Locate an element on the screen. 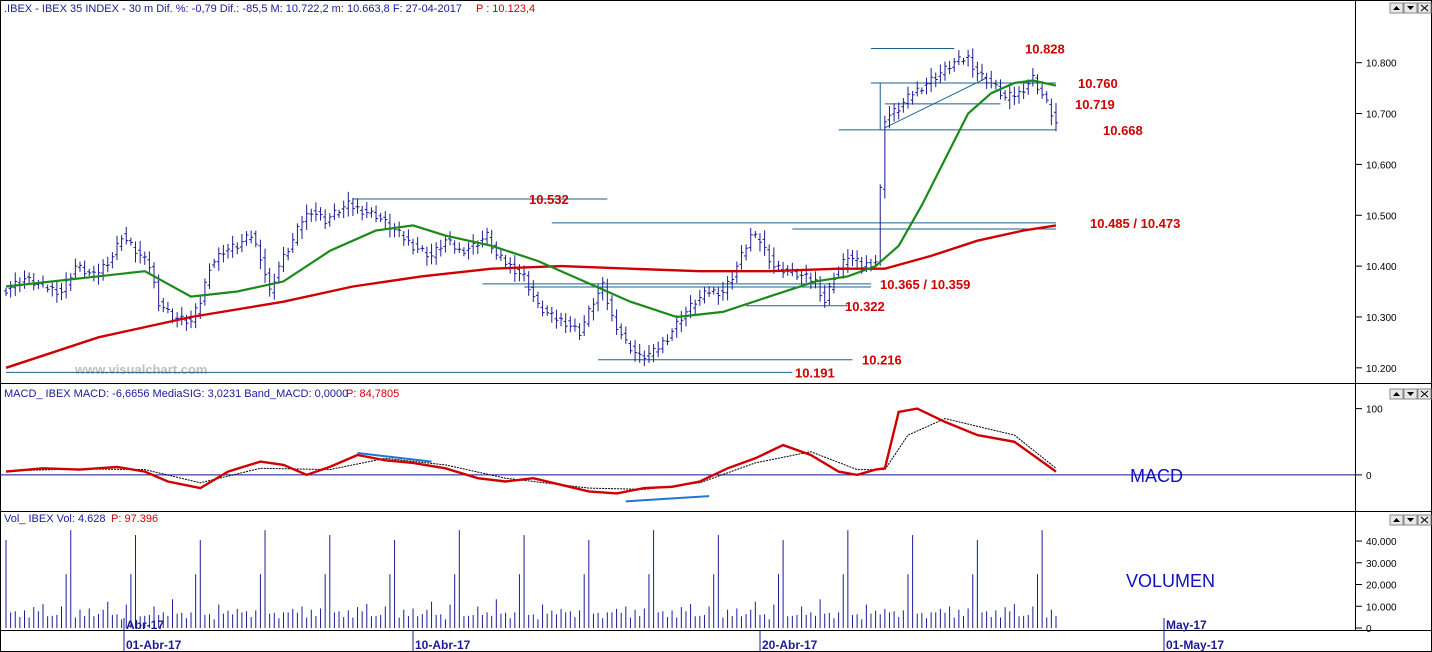 The width and height of the screenshot is (1432, 652). volume-bars is located at coordinates (531, 579).